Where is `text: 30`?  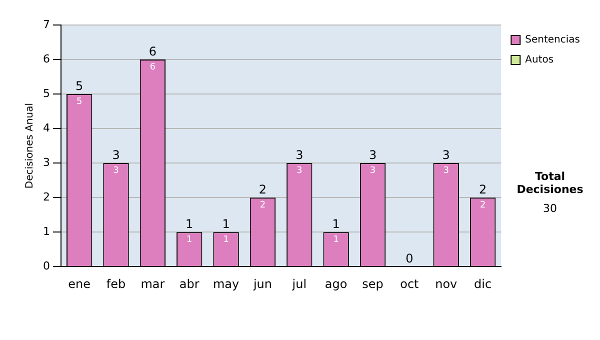 text: 30 is located at coordinates (550, 208).